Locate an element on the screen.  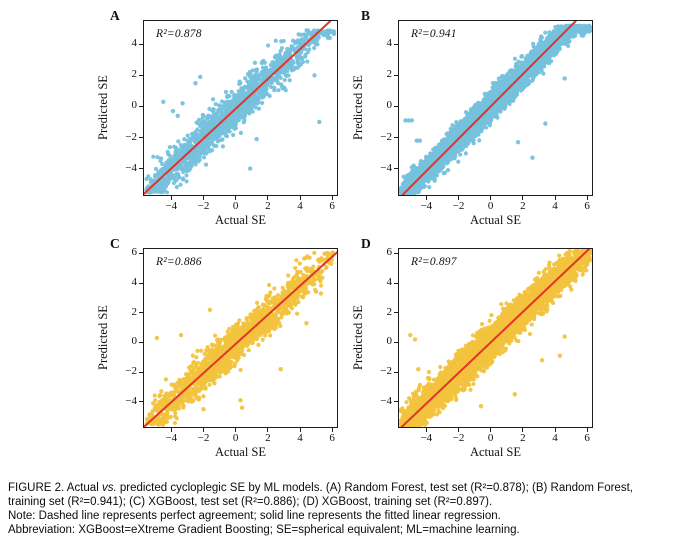
r-squared-annotation: R²=0.941 is located at coordinates (434, 34).